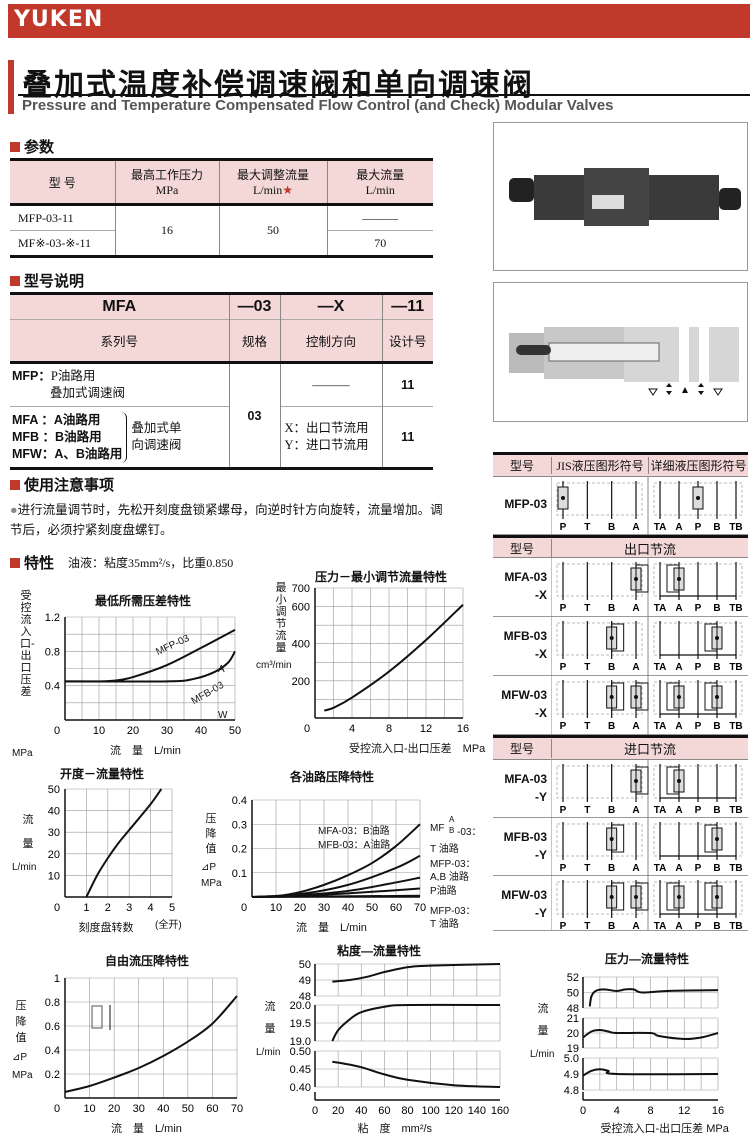  Describe the element at coordinates (500, 1111) in the screenshot. I see `x-tick-label: 160` at that location.